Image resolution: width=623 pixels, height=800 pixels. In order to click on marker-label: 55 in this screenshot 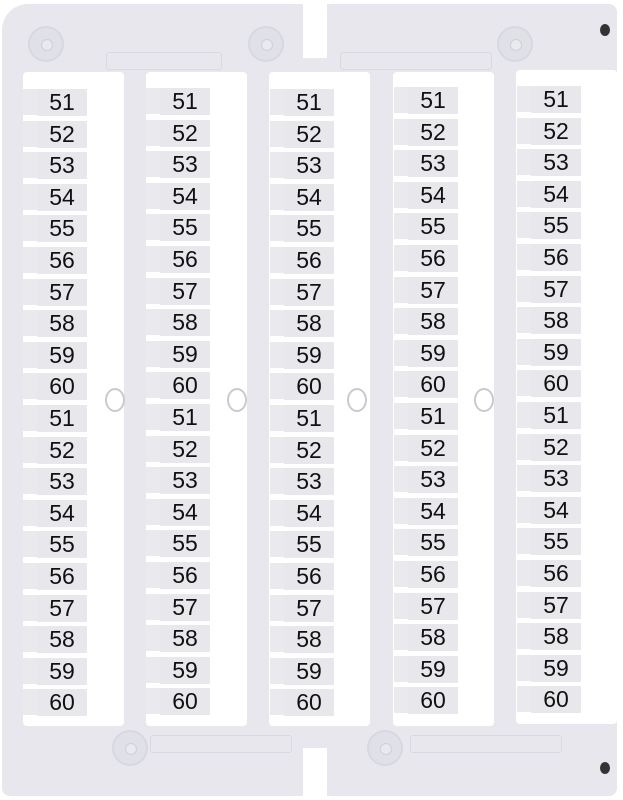, I will do `click(556, 542)`.